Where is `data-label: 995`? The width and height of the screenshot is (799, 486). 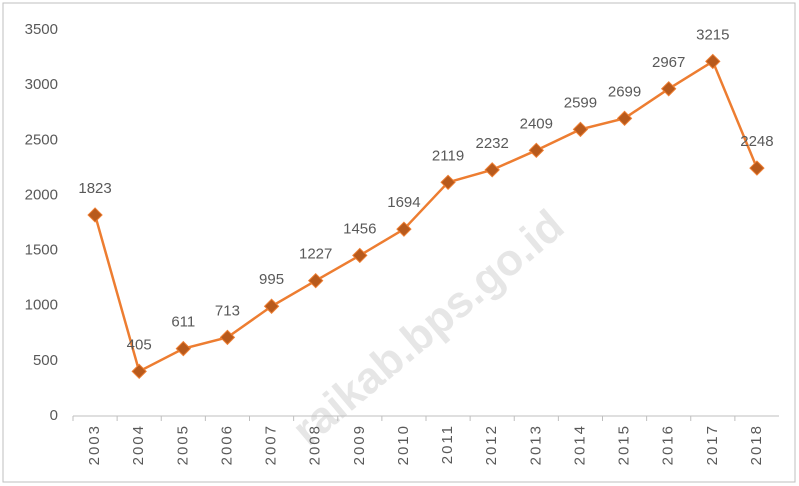
data-label: 995 is located at coordinates (271, 279).